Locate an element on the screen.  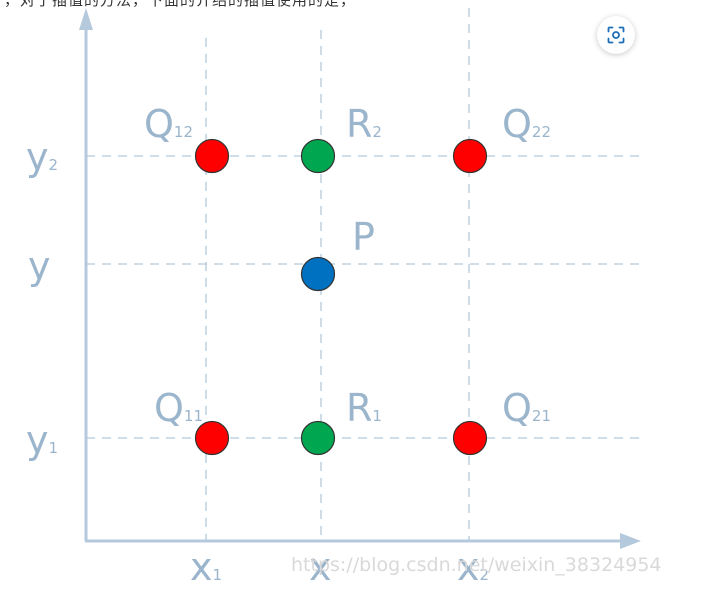
label-p: P is located at coordinates (363, 237).